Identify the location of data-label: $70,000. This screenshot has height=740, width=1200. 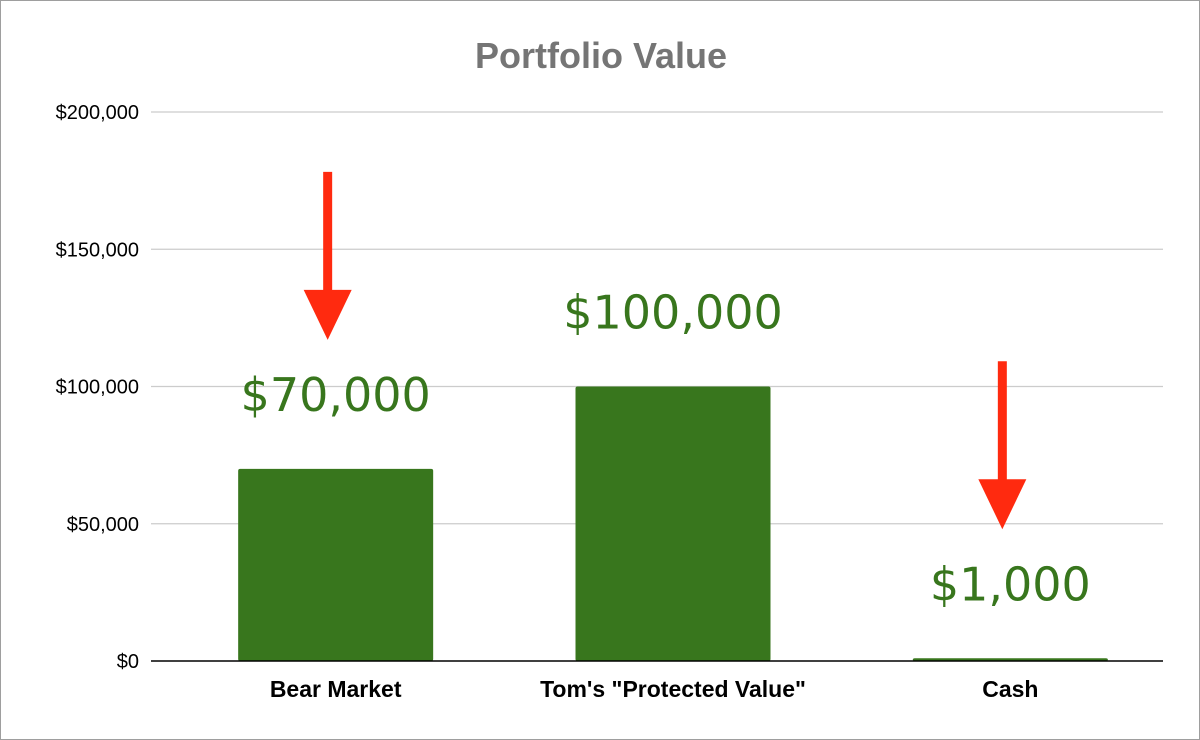
(336, 395).